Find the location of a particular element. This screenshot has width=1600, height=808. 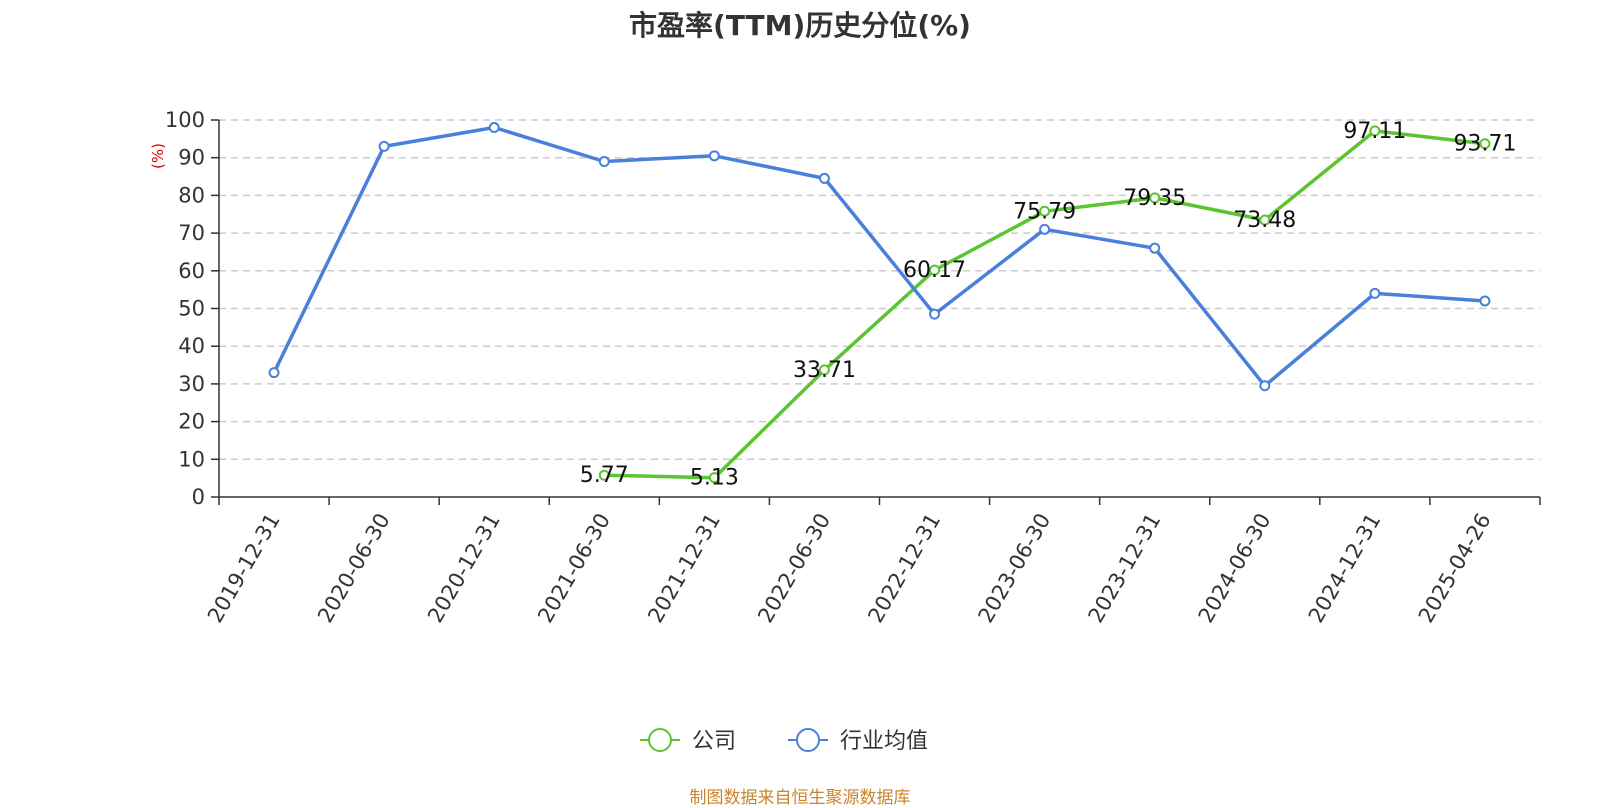

data-label: 79.35 is located at coordinates (1154, 198).